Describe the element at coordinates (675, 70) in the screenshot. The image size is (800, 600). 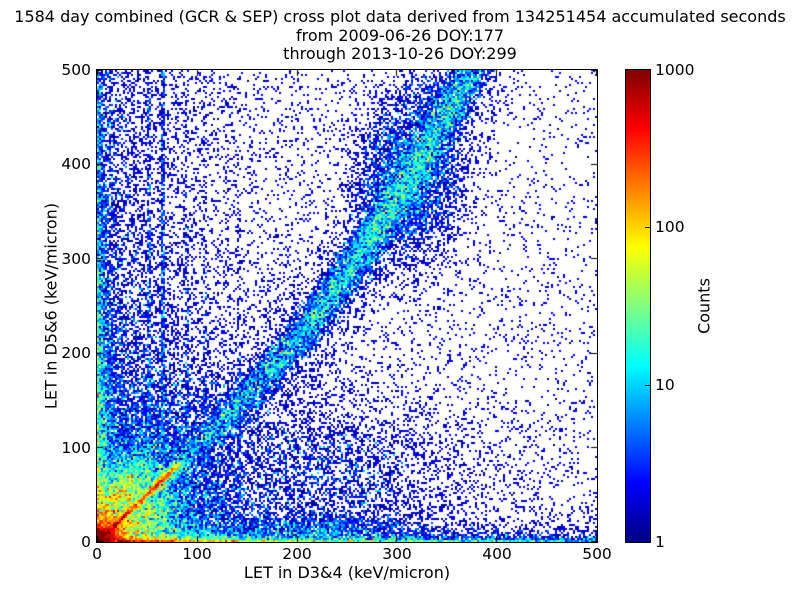
I see `colorbar-tick-label: 1000` at that location.